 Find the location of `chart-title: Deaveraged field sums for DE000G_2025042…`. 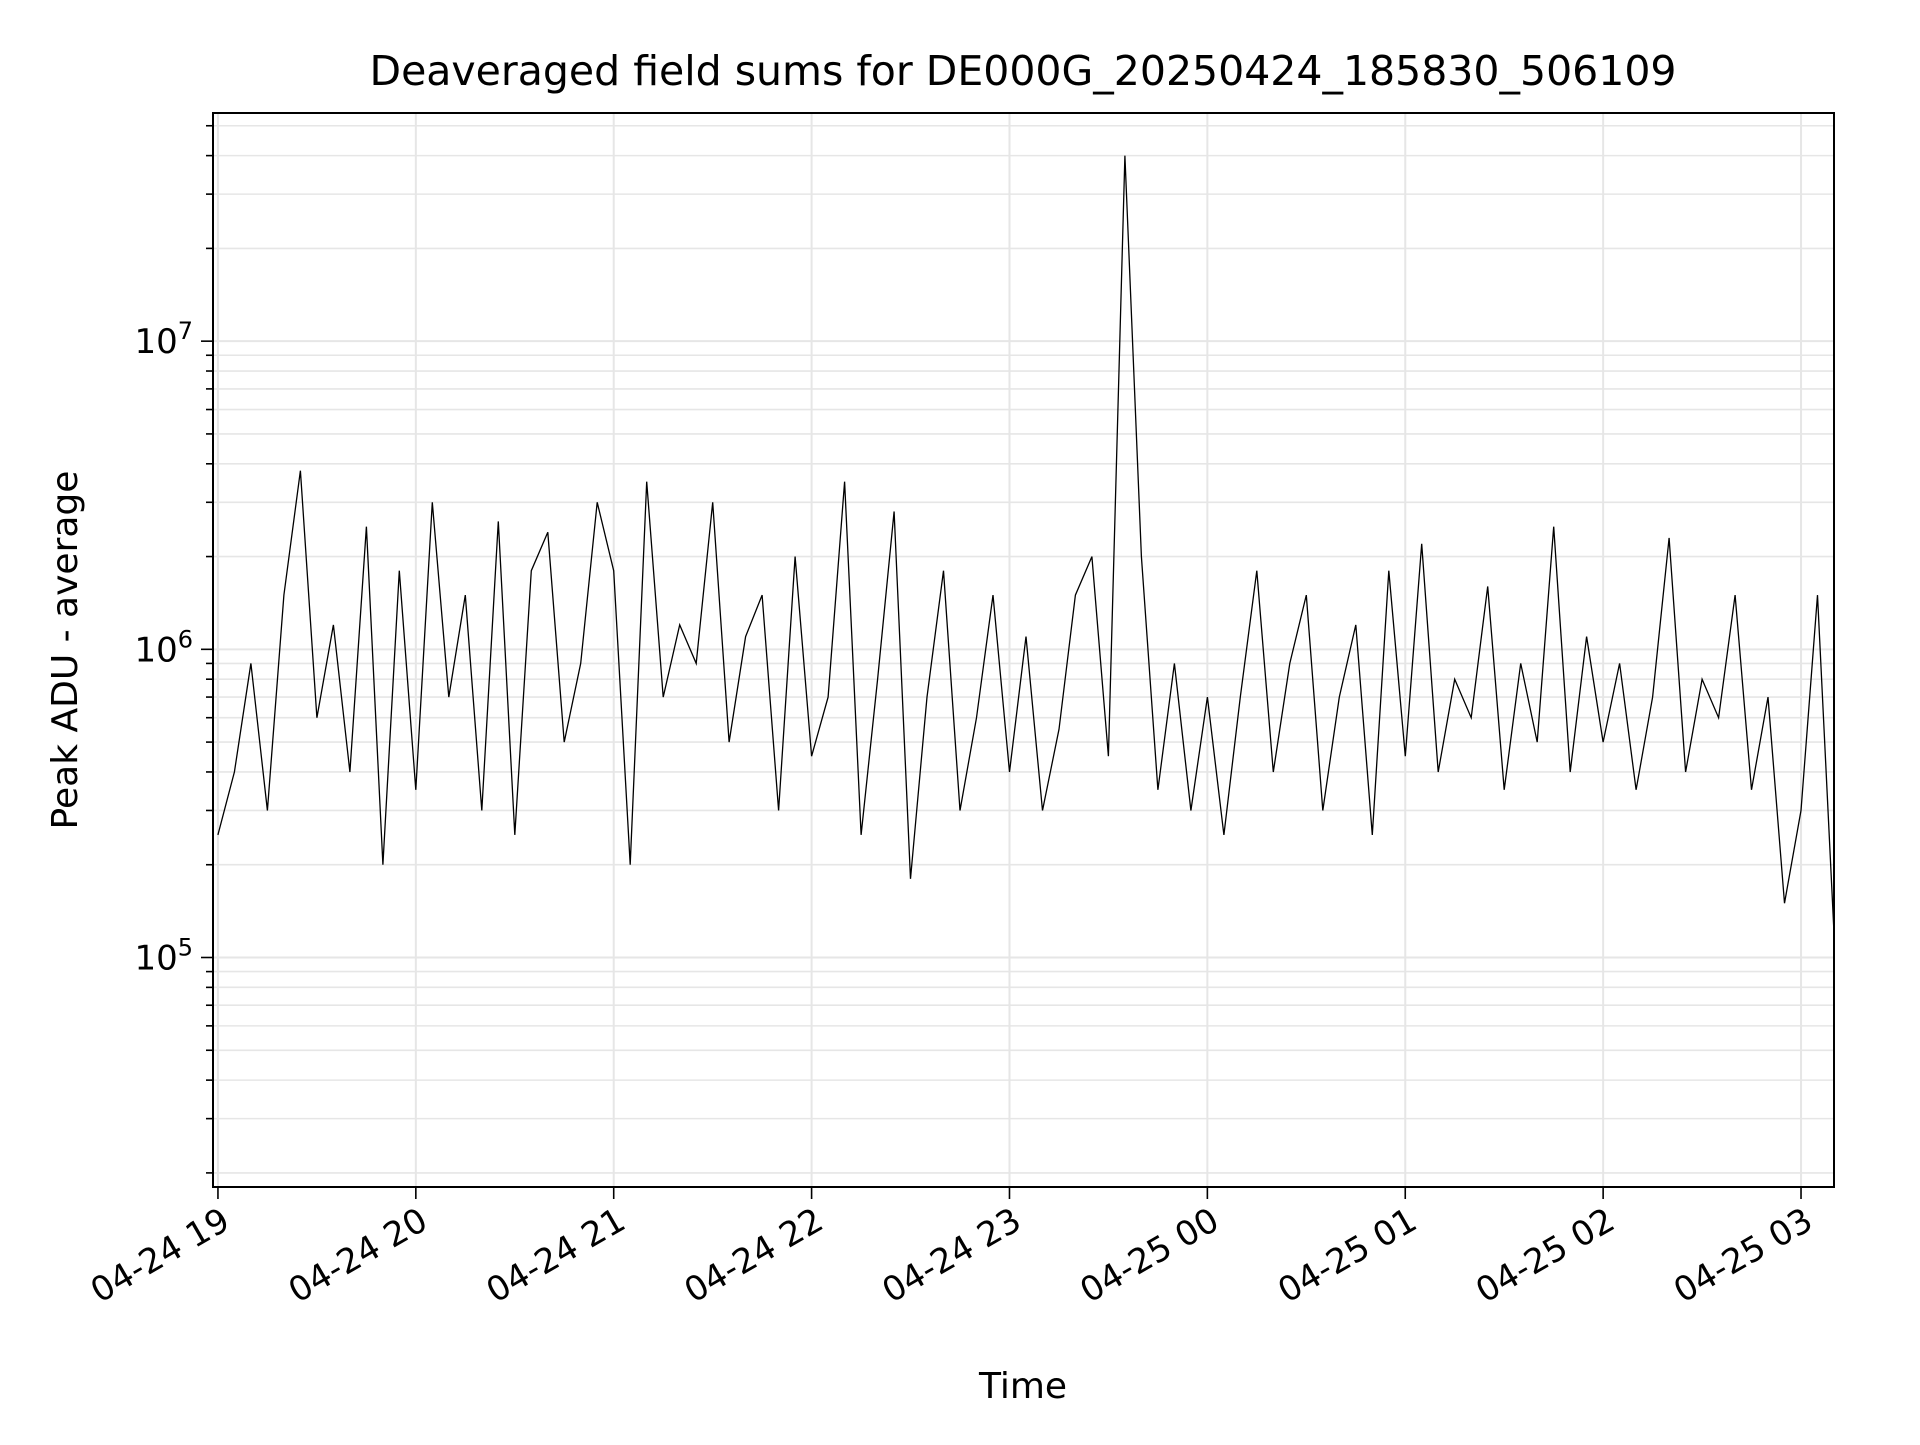

chart-title: Deaveraged field sums for DE000G_2025042… is located at coordinates (1023, 71).